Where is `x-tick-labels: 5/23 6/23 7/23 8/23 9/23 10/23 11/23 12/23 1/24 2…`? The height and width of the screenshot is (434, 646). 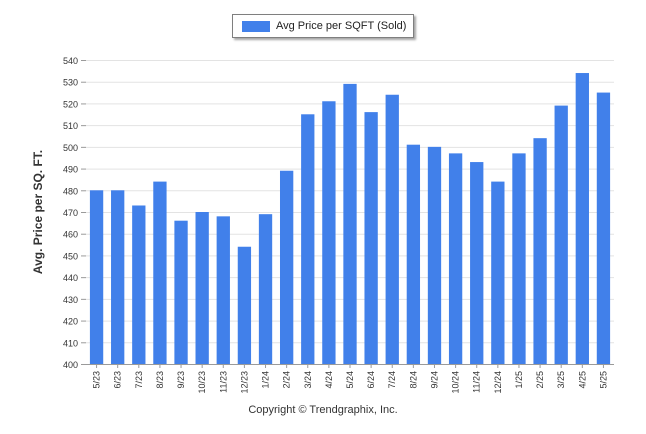
x-tick-labels: 5/23 6/23 7/23 8/23 9/23 10/23 11/23 12/23 1/24 2… is located at coordinates (350, 382).